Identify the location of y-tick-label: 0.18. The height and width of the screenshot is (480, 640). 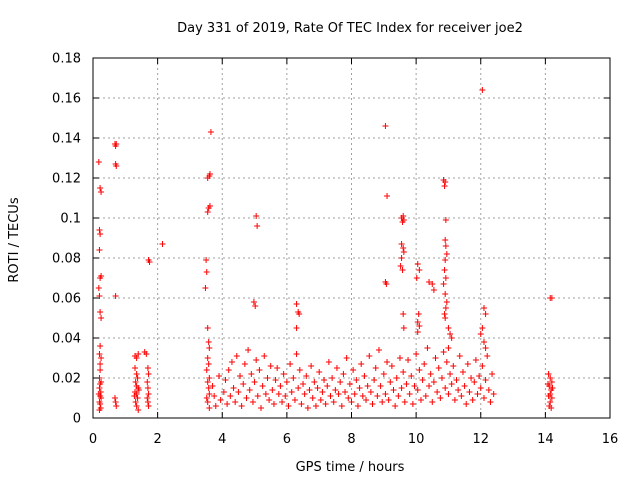
(66, 59).